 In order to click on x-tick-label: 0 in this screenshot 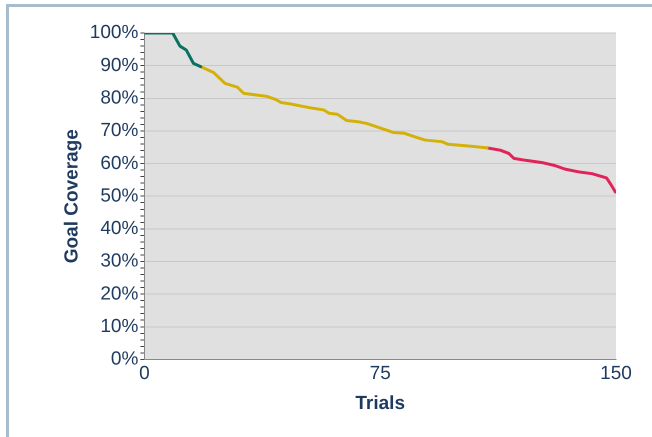, I will do `click(144, 373)`.